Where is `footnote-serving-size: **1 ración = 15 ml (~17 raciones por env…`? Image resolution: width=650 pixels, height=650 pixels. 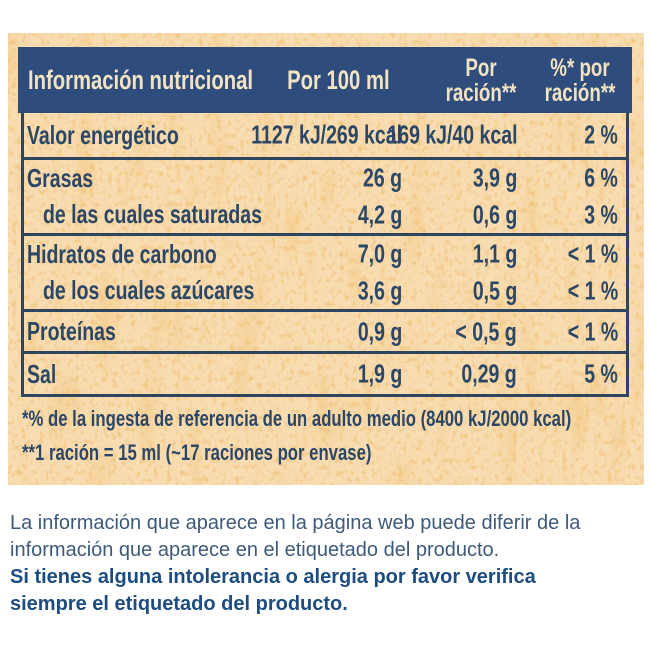
footnote-serving-size: **1 ración = 15 ml (~17 raciones por env… is located at coordinates (197, 452).